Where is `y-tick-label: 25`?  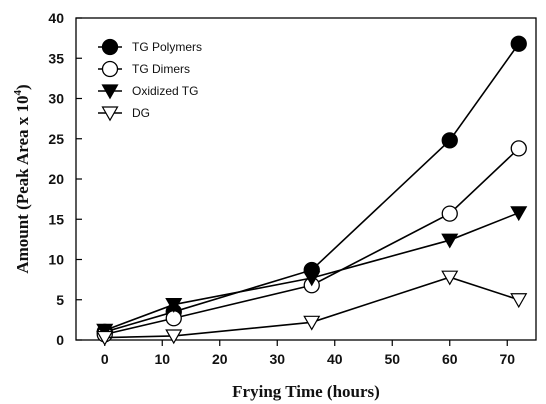 y-tick-label: 25 is located at coordinates (56, 139).